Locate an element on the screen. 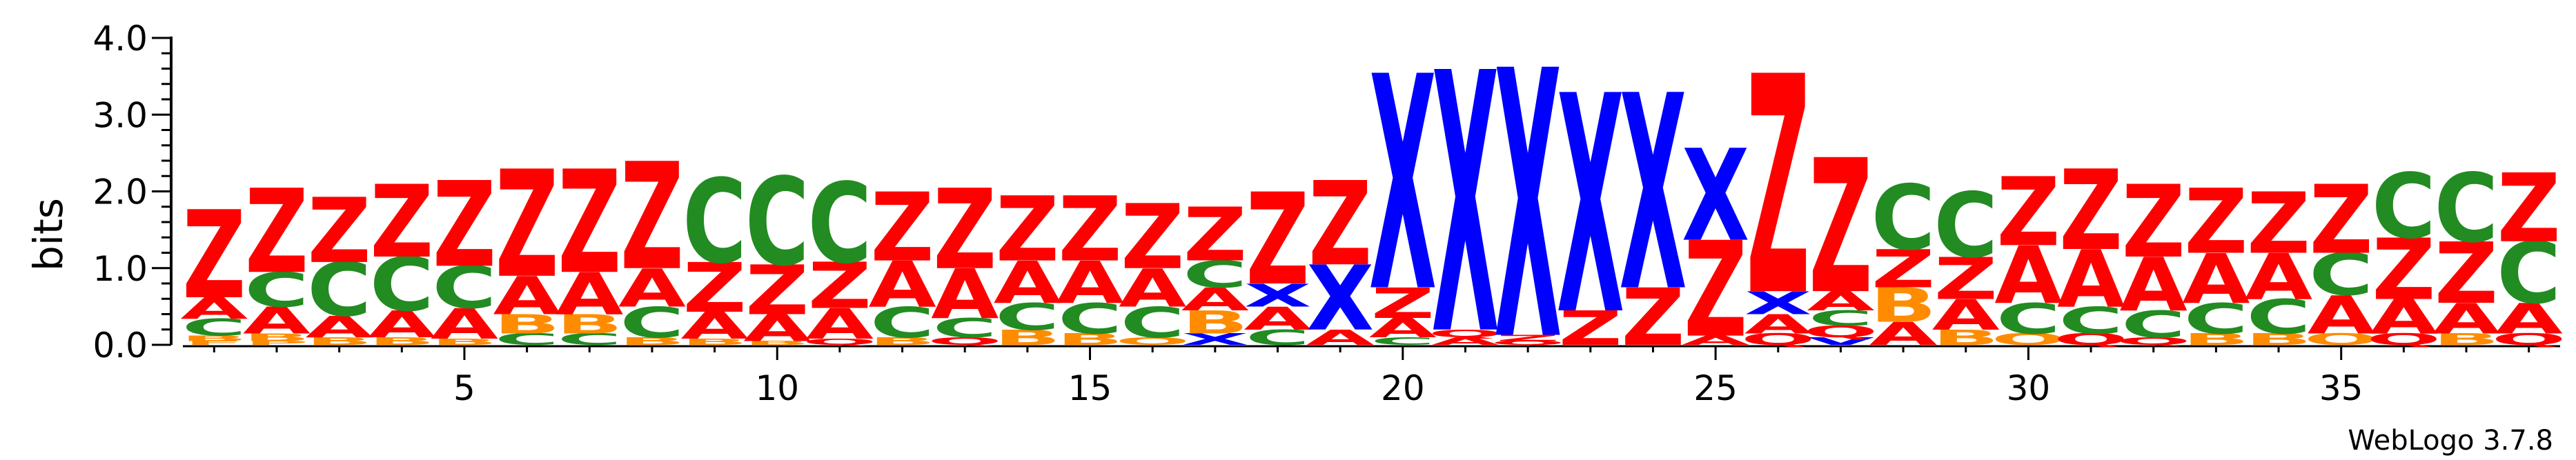 Image resolution: width=2576 pixels, height=460 pixels. y-axis: 0.0 1.0 2.0 3.0 4.0 is located at coordinates (132, 192).